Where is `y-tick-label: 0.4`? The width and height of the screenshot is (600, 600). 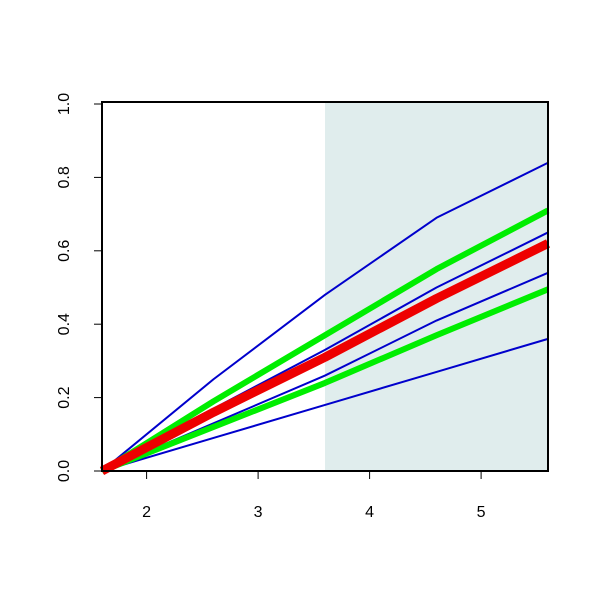 y-tick-label: 0.4 is located at coordinates (64, 324).